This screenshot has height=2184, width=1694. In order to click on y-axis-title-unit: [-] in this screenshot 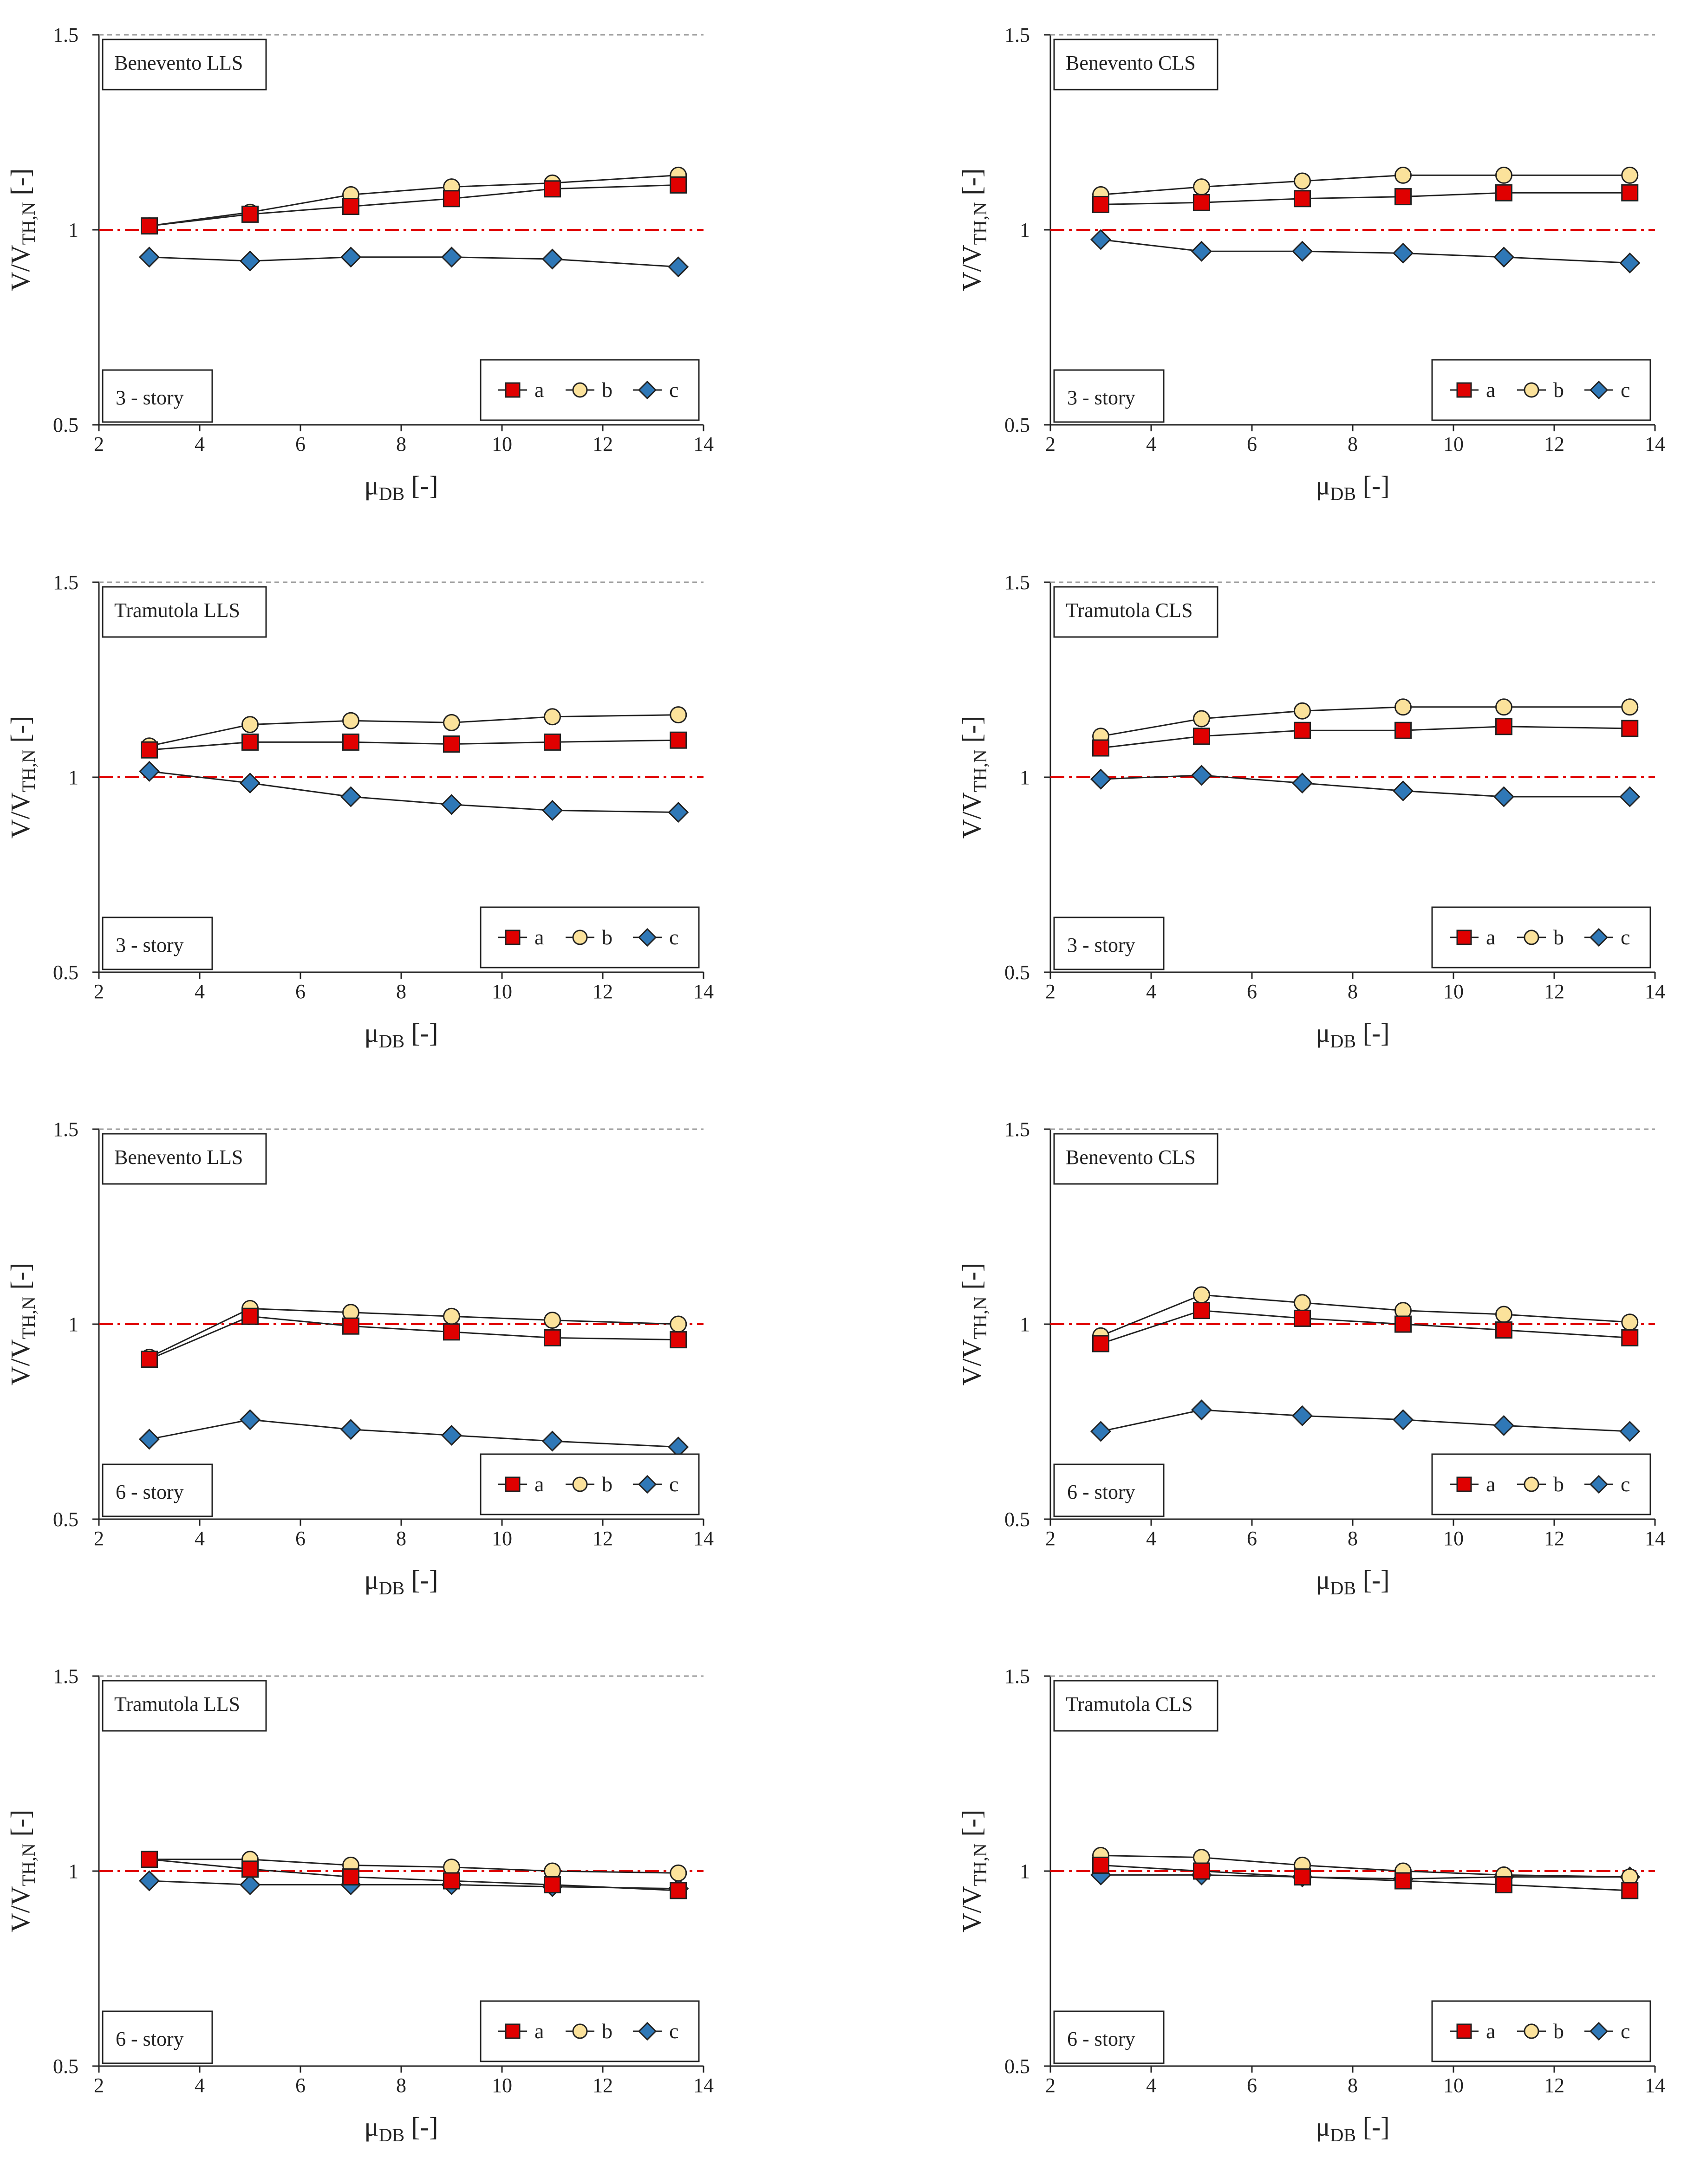, I will do `click(972, 732)`.